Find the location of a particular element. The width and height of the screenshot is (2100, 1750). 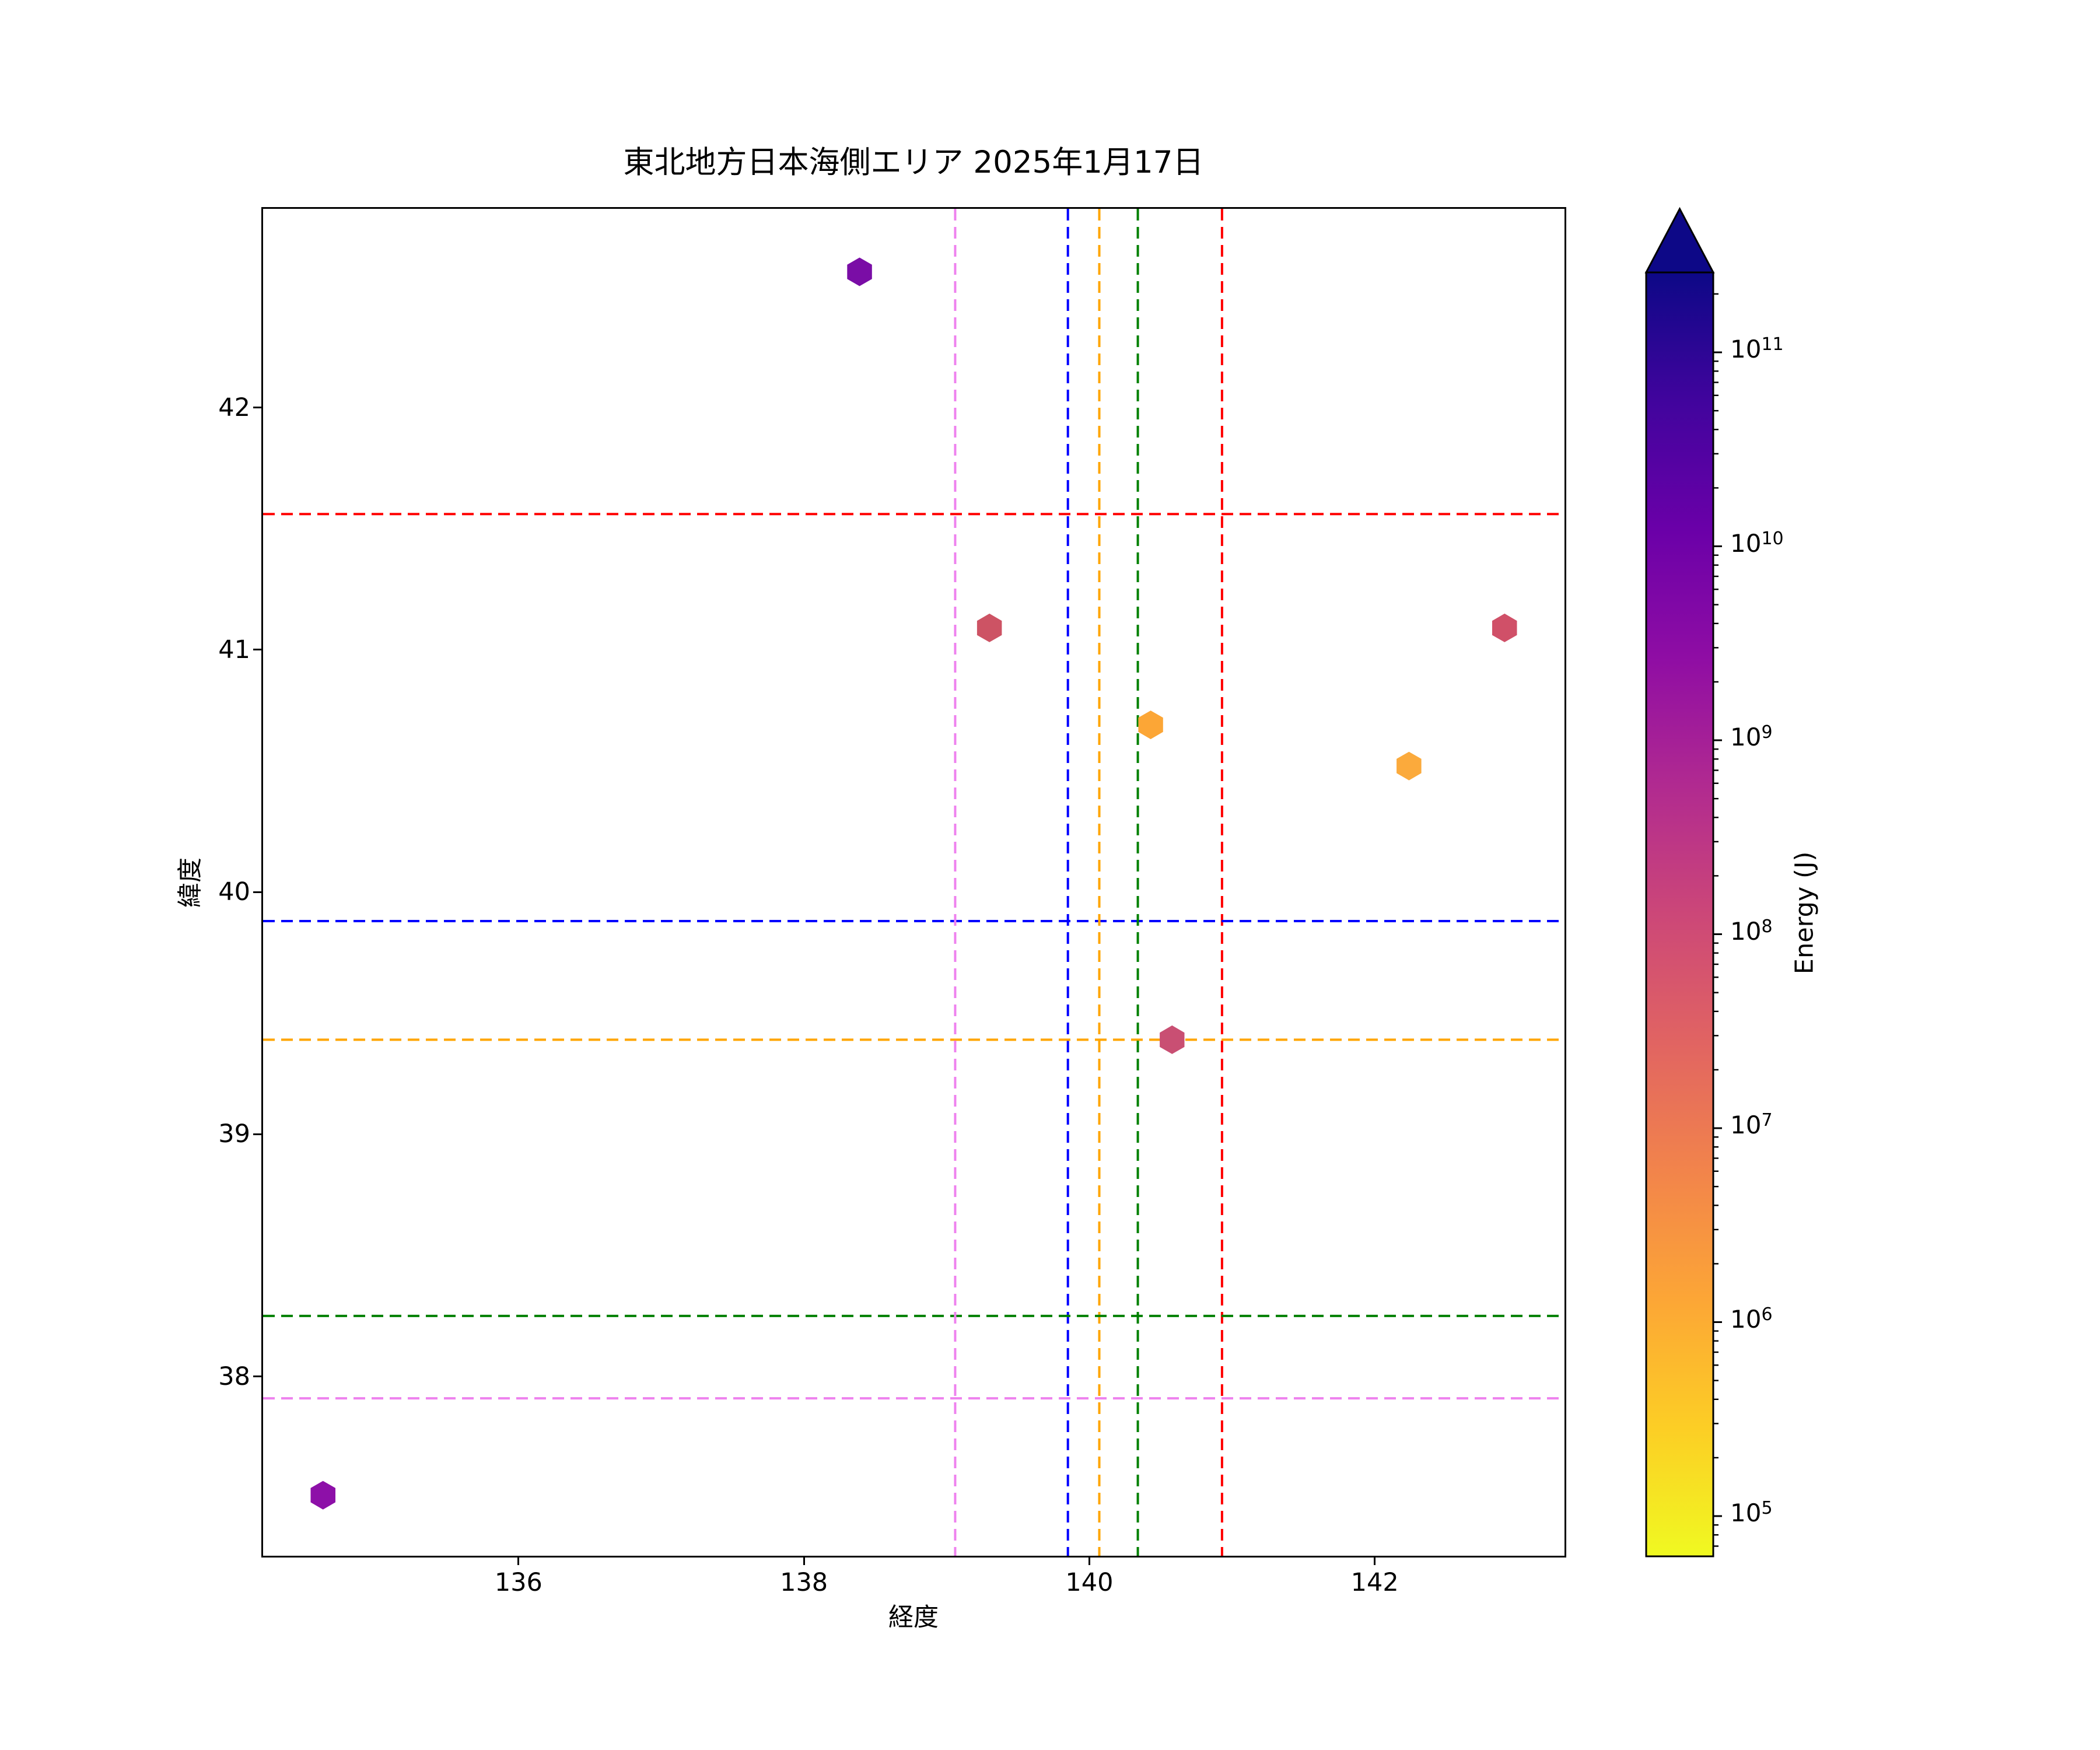

colorbar-tick-label: 107 is located at coordinates (1751, 1124).